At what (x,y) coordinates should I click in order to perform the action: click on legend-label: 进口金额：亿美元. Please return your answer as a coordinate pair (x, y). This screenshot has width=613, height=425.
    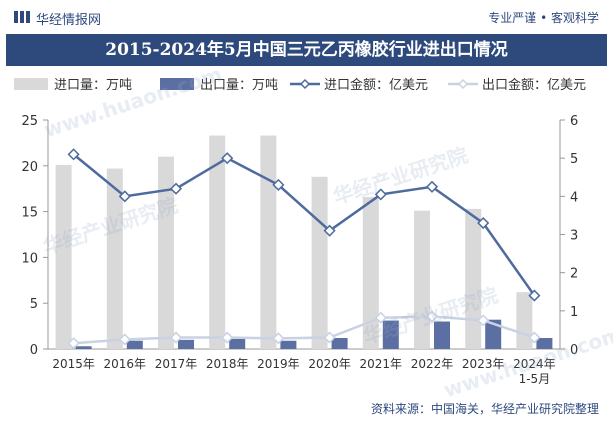
    Looking at the image, I should click on (376, 85).